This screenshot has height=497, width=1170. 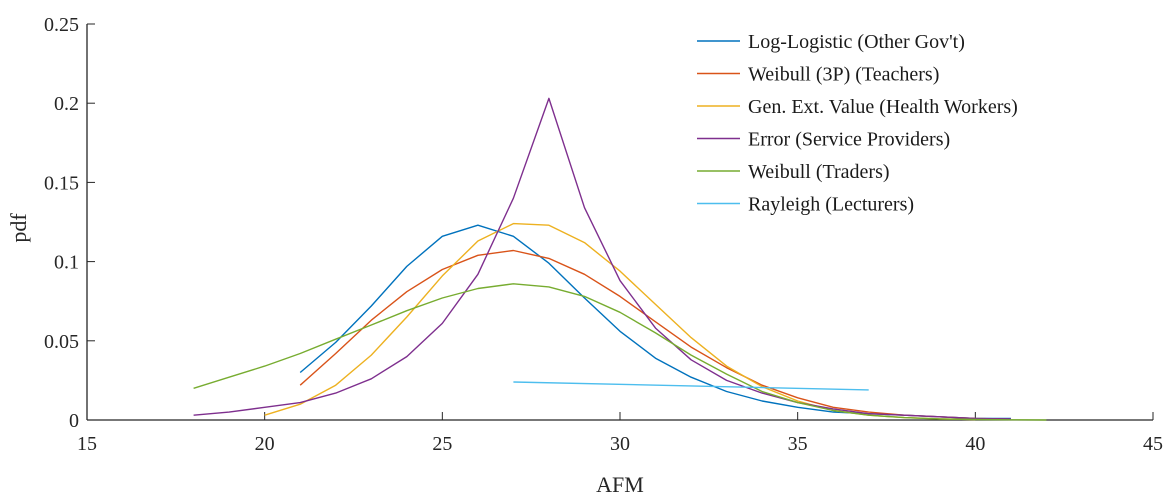 What do you see at coordinates (61, 183) in the screenshot?
I see `y-tick-label: 0.15` at bounding box center [61, 183].